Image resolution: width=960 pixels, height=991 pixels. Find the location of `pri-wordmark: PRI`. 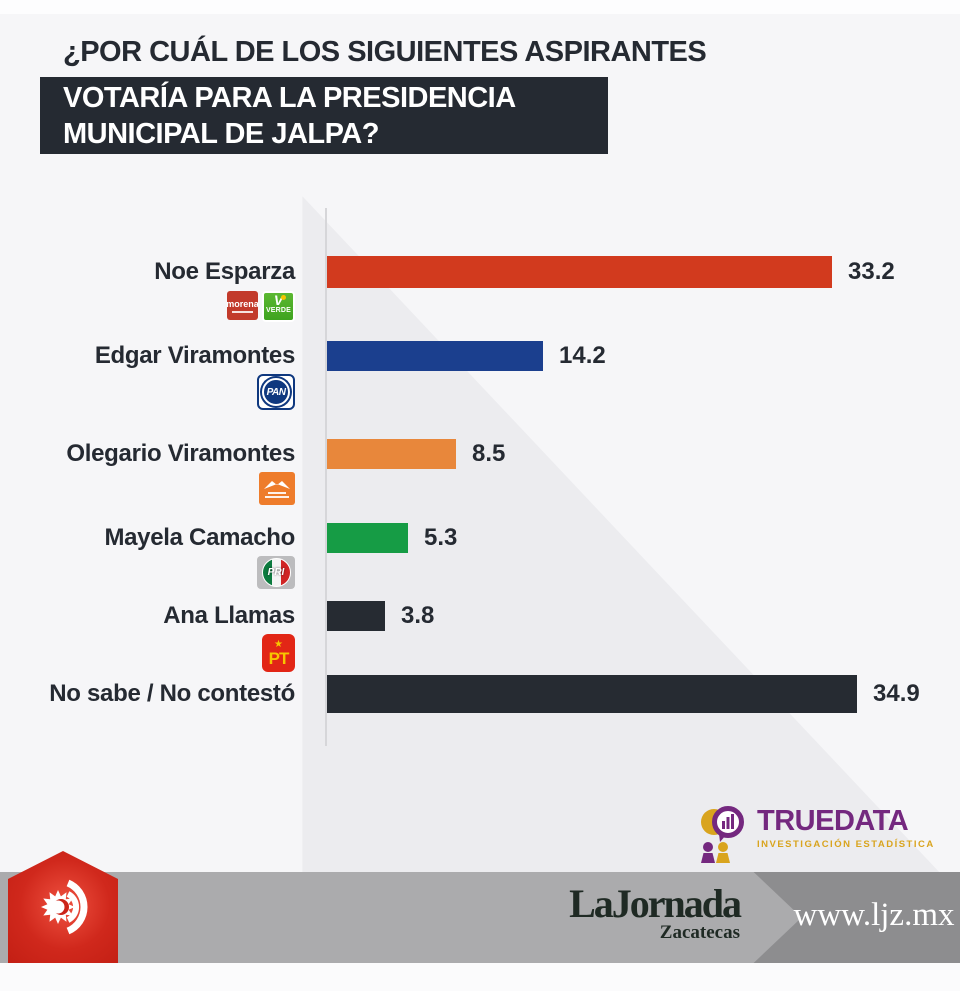

pri-wordmark: PRI is located at coordinates (276, 572).